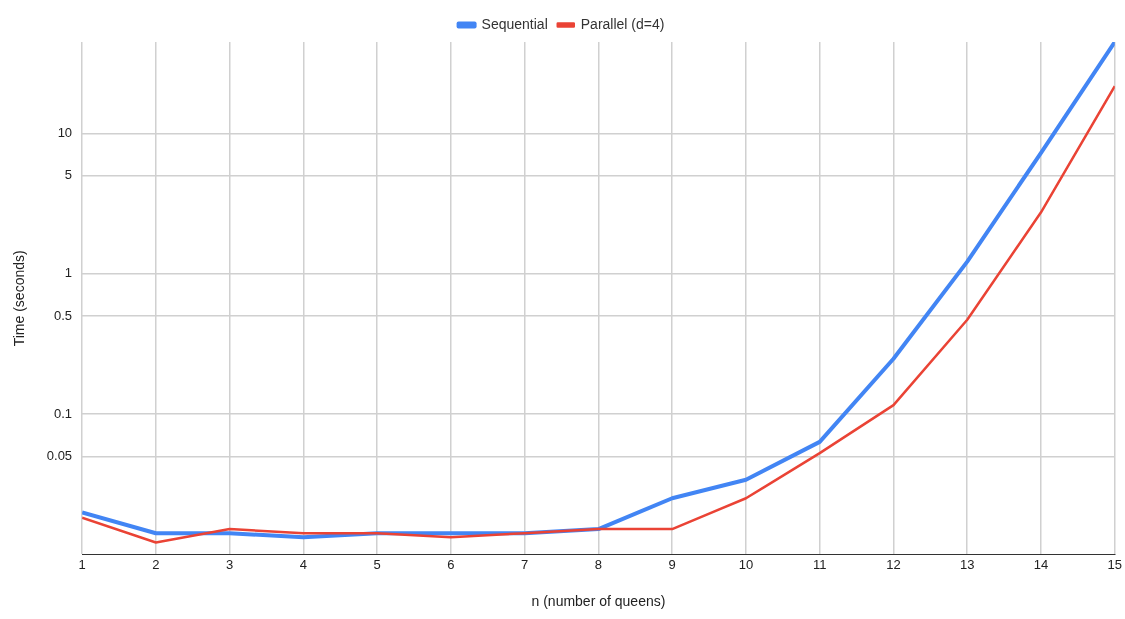 The image size is (1125, 619). What do you see at coordinates (893, 564) in the screenshot?
I see `x-tick-label: 12` at bounding box center [893, 564].